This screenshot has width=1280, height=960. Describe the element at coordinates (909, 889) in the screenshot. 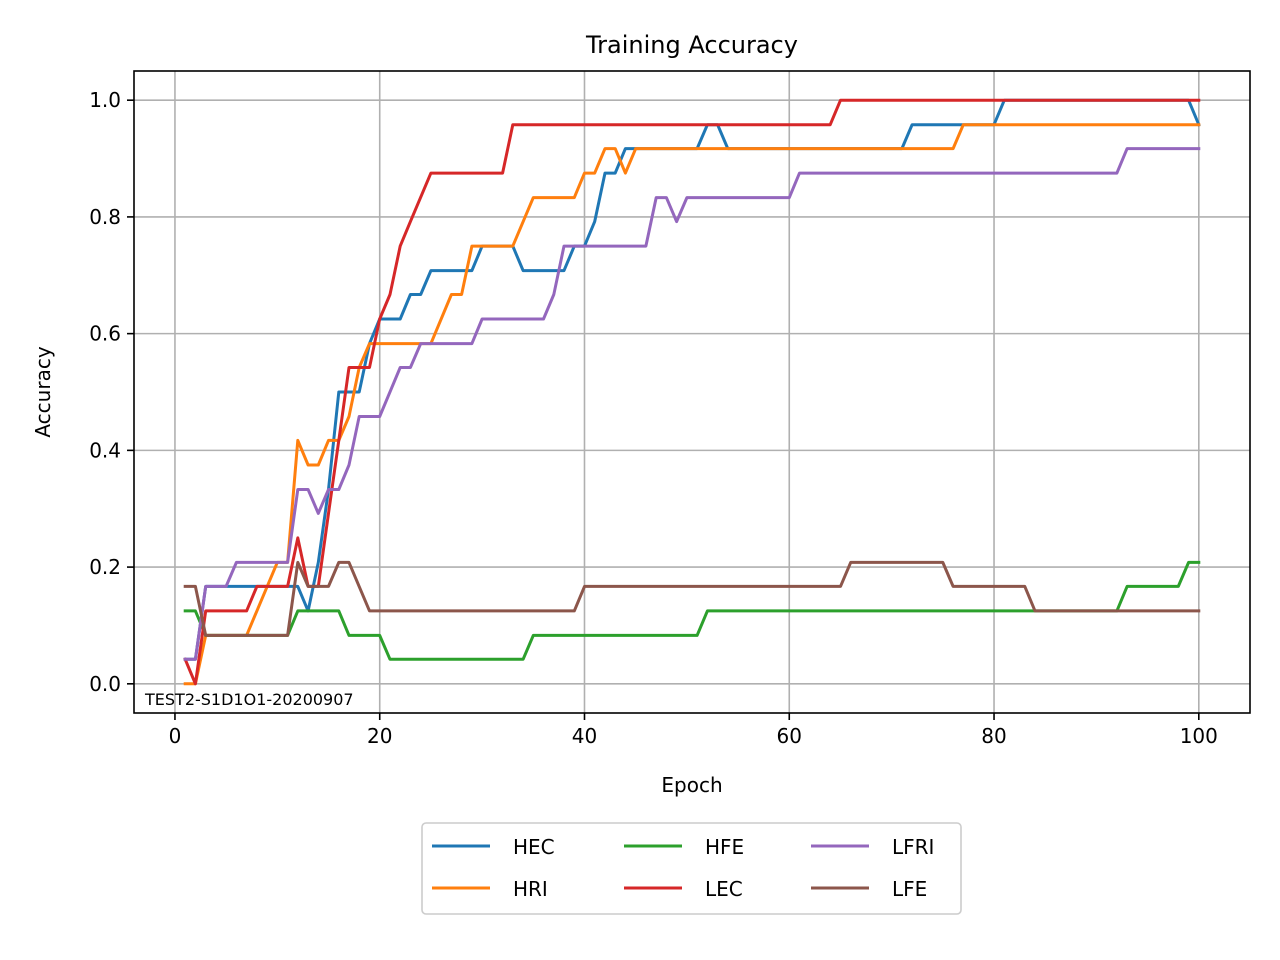

I see `legend-label-lfe: LFE` at that location.